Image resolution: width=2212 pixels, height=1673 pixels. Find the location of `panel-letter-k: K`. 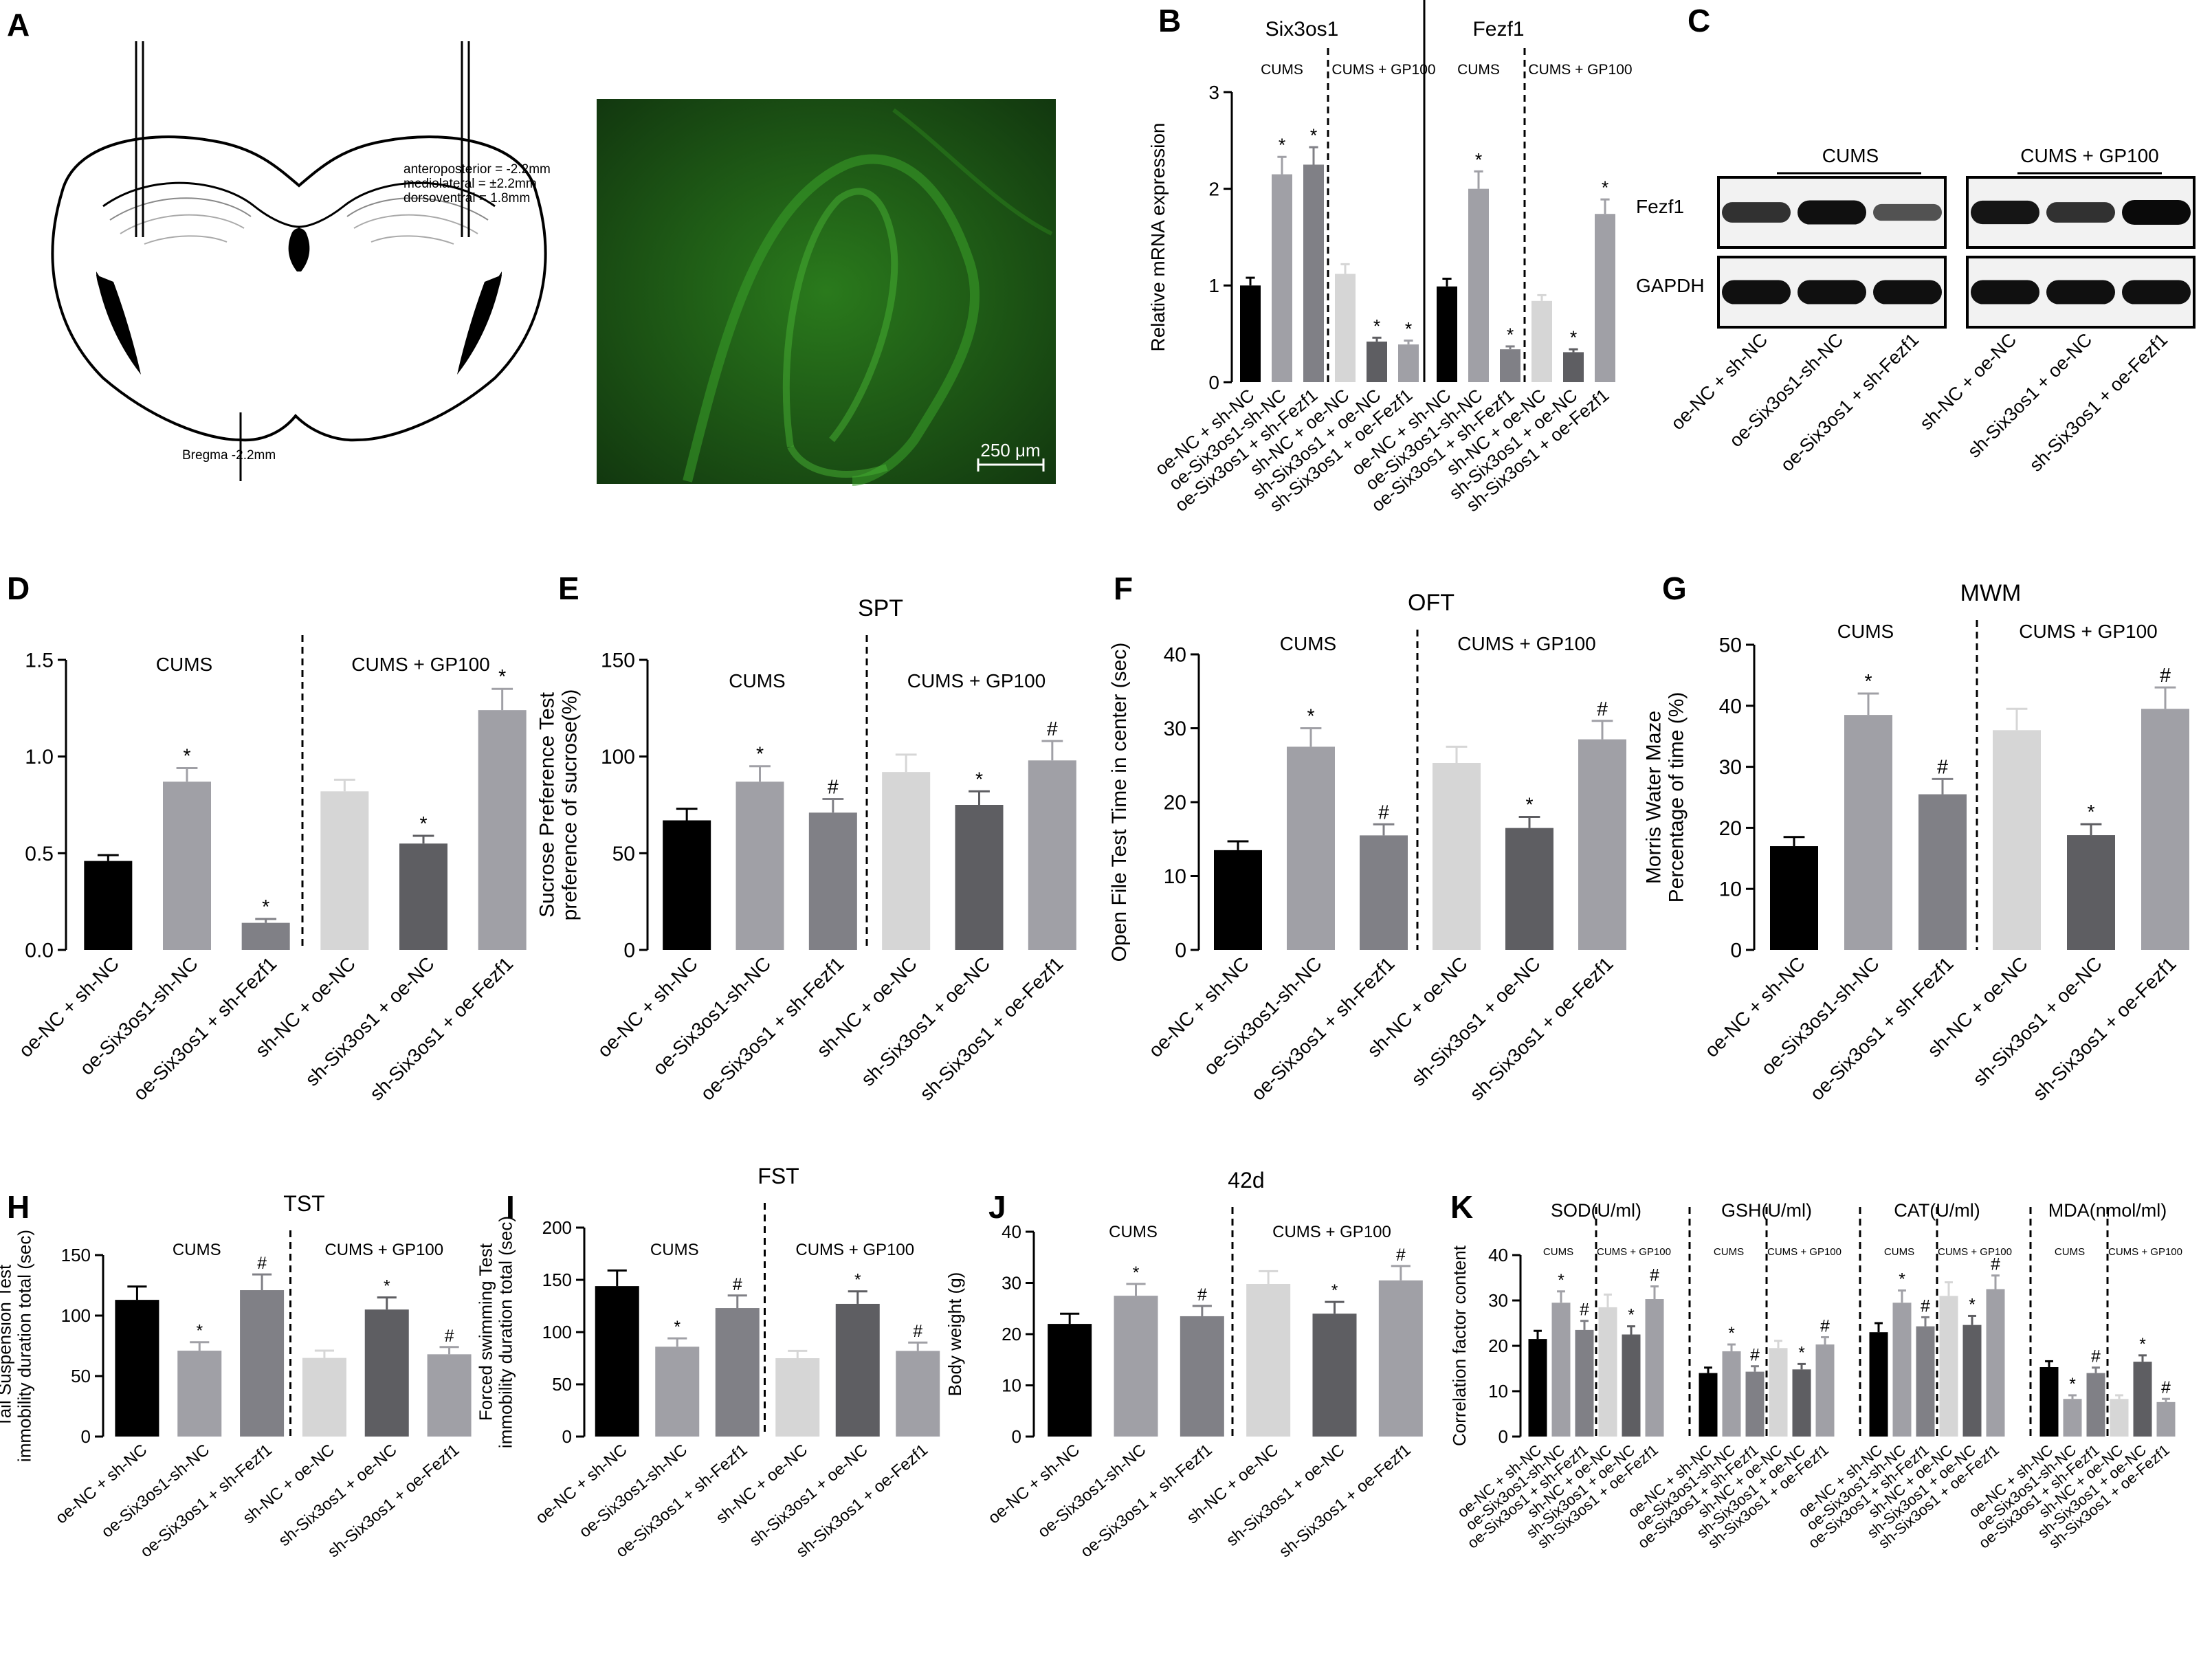

panel-letter-k: K is located at coordinates (1461, 1207).